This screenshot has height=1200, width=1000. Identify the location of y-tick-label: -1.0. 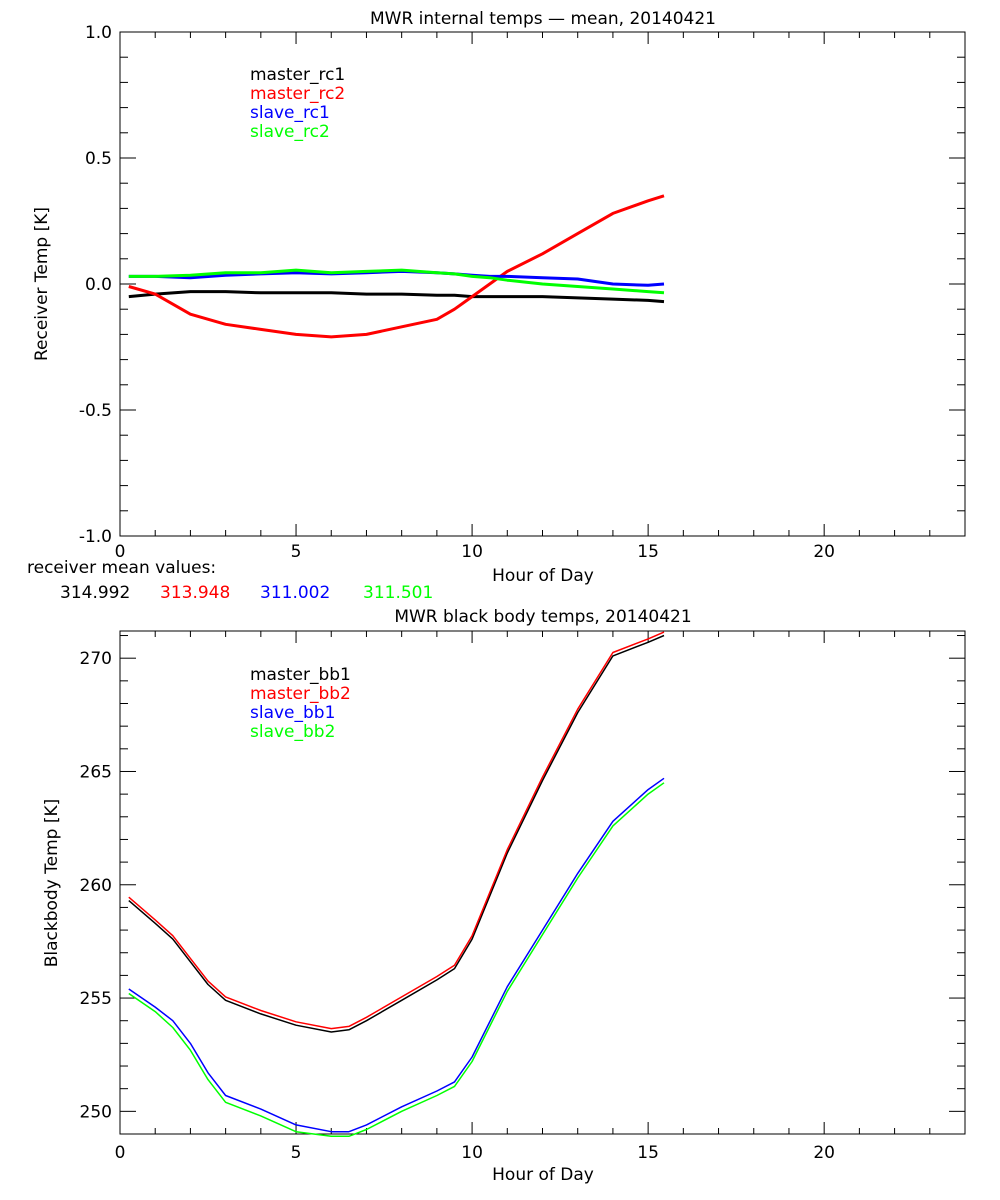
(95, 537).